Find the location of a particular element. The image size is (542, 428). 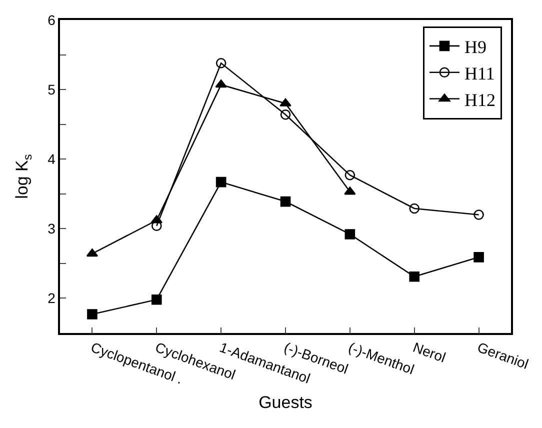

y-tick-label: 3 is located at coordinates (52, 228).